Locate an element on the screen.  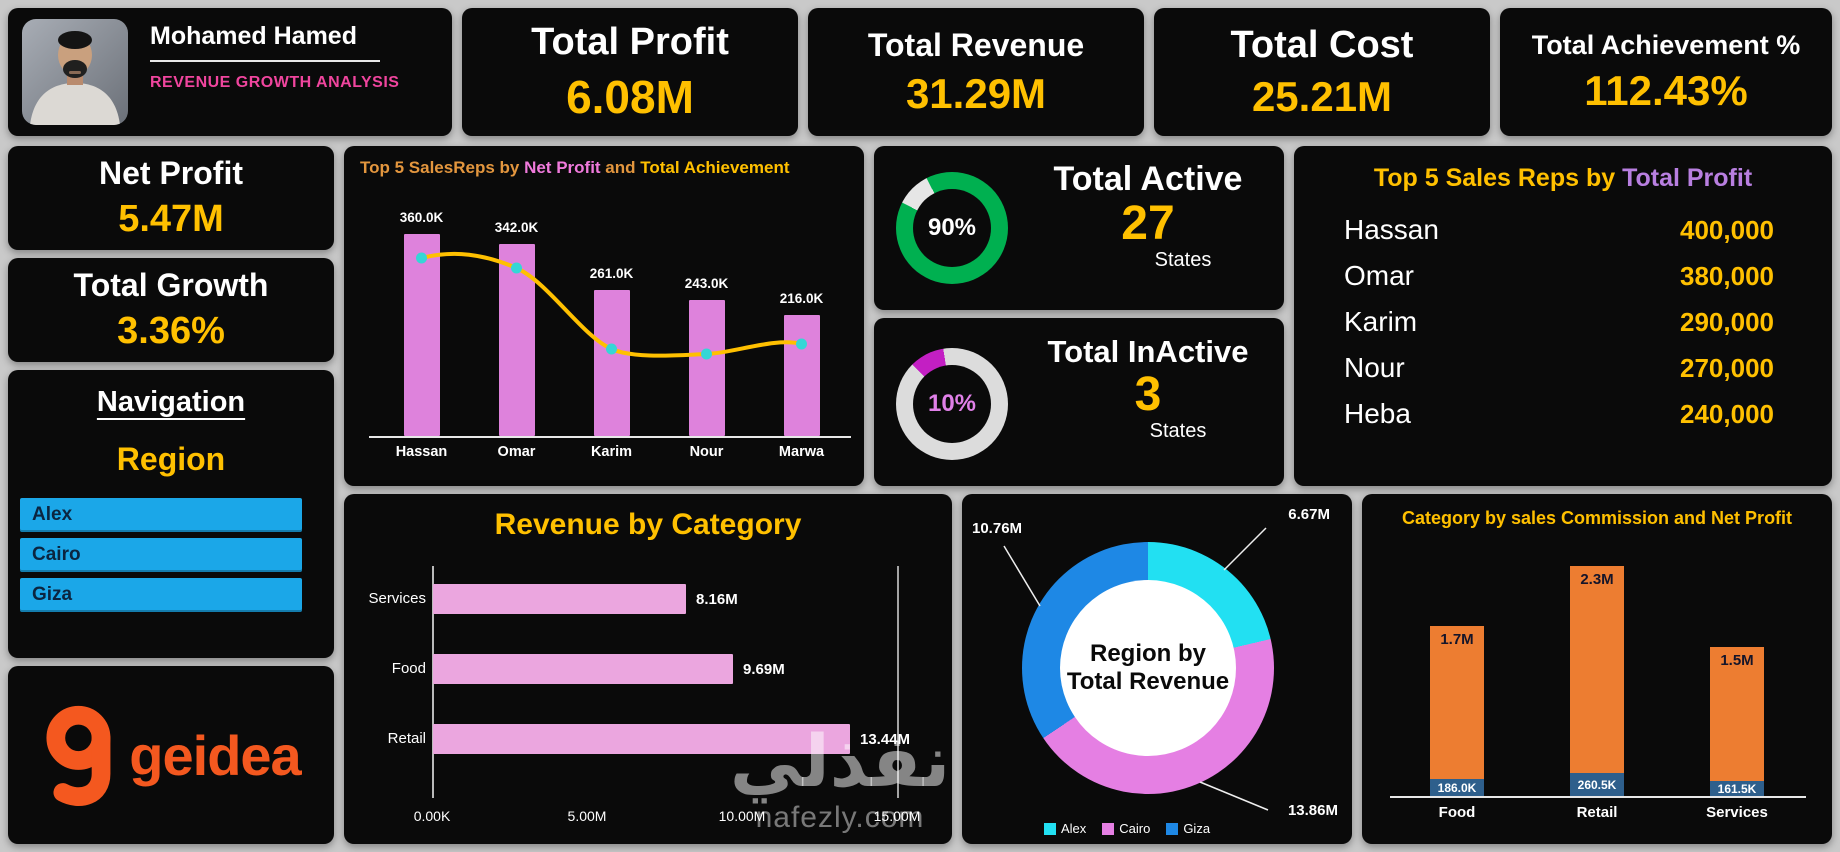
profile-subtitle: REVENUE GROWTH ANALYSIS is located at coordinates (275, 82).